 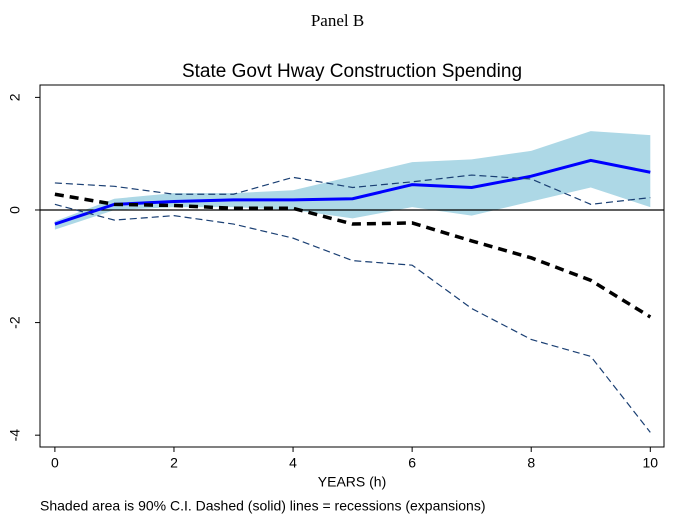 I want to click on panel-title: Panel B, so click(x=337, y=20).